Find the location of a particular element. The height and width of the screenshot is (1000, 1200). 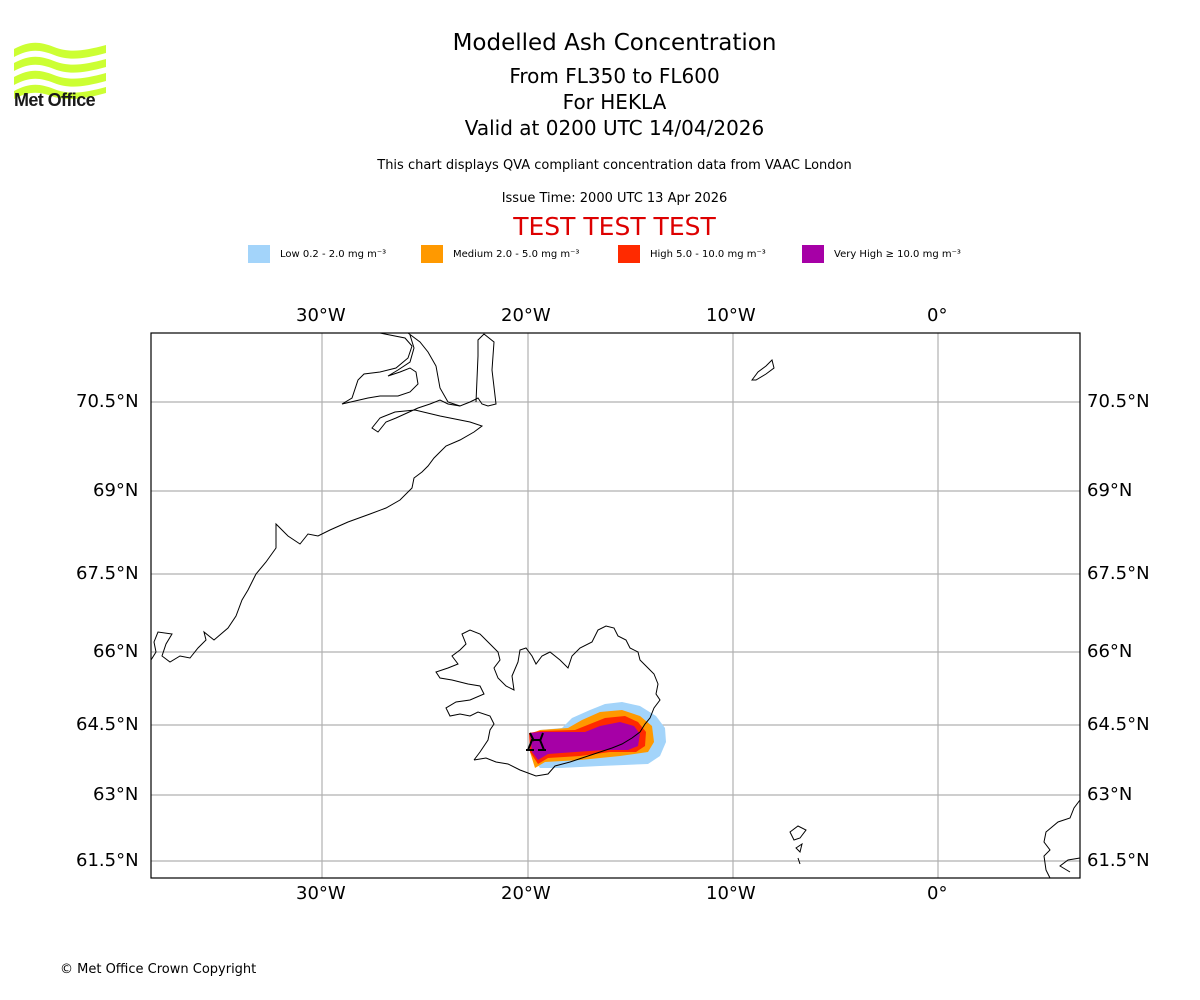

ash-very-high-region is located at coordinates (585, 741).